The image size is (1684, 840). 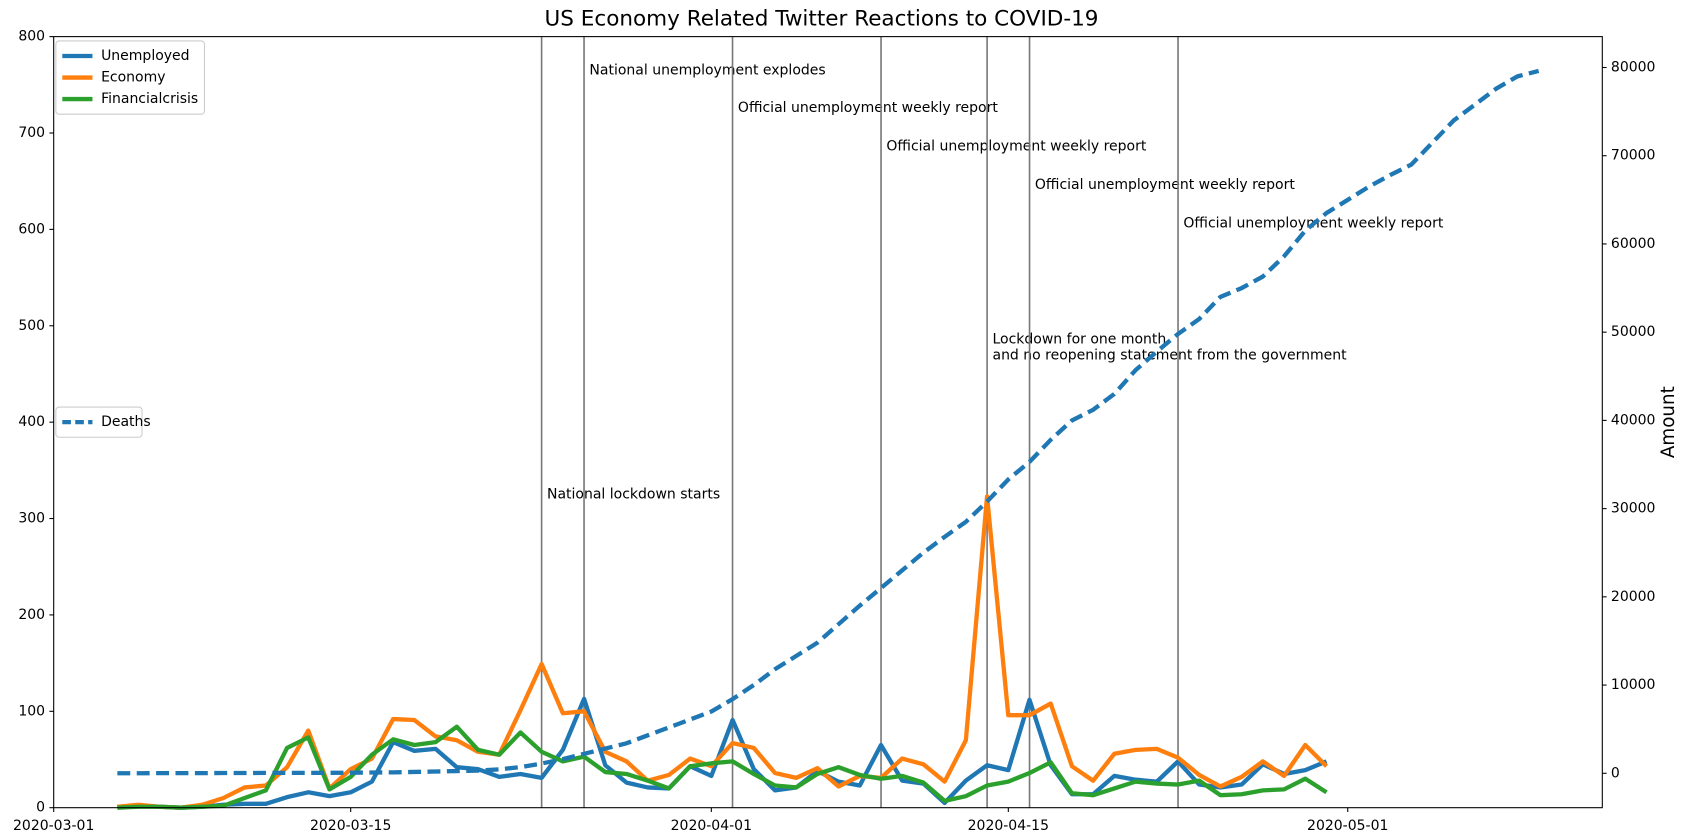 What do you see at coordinates (707, 70) in the screenshot?
I see `annotation: National unemployment explodes` at bounding box center [707, 70].